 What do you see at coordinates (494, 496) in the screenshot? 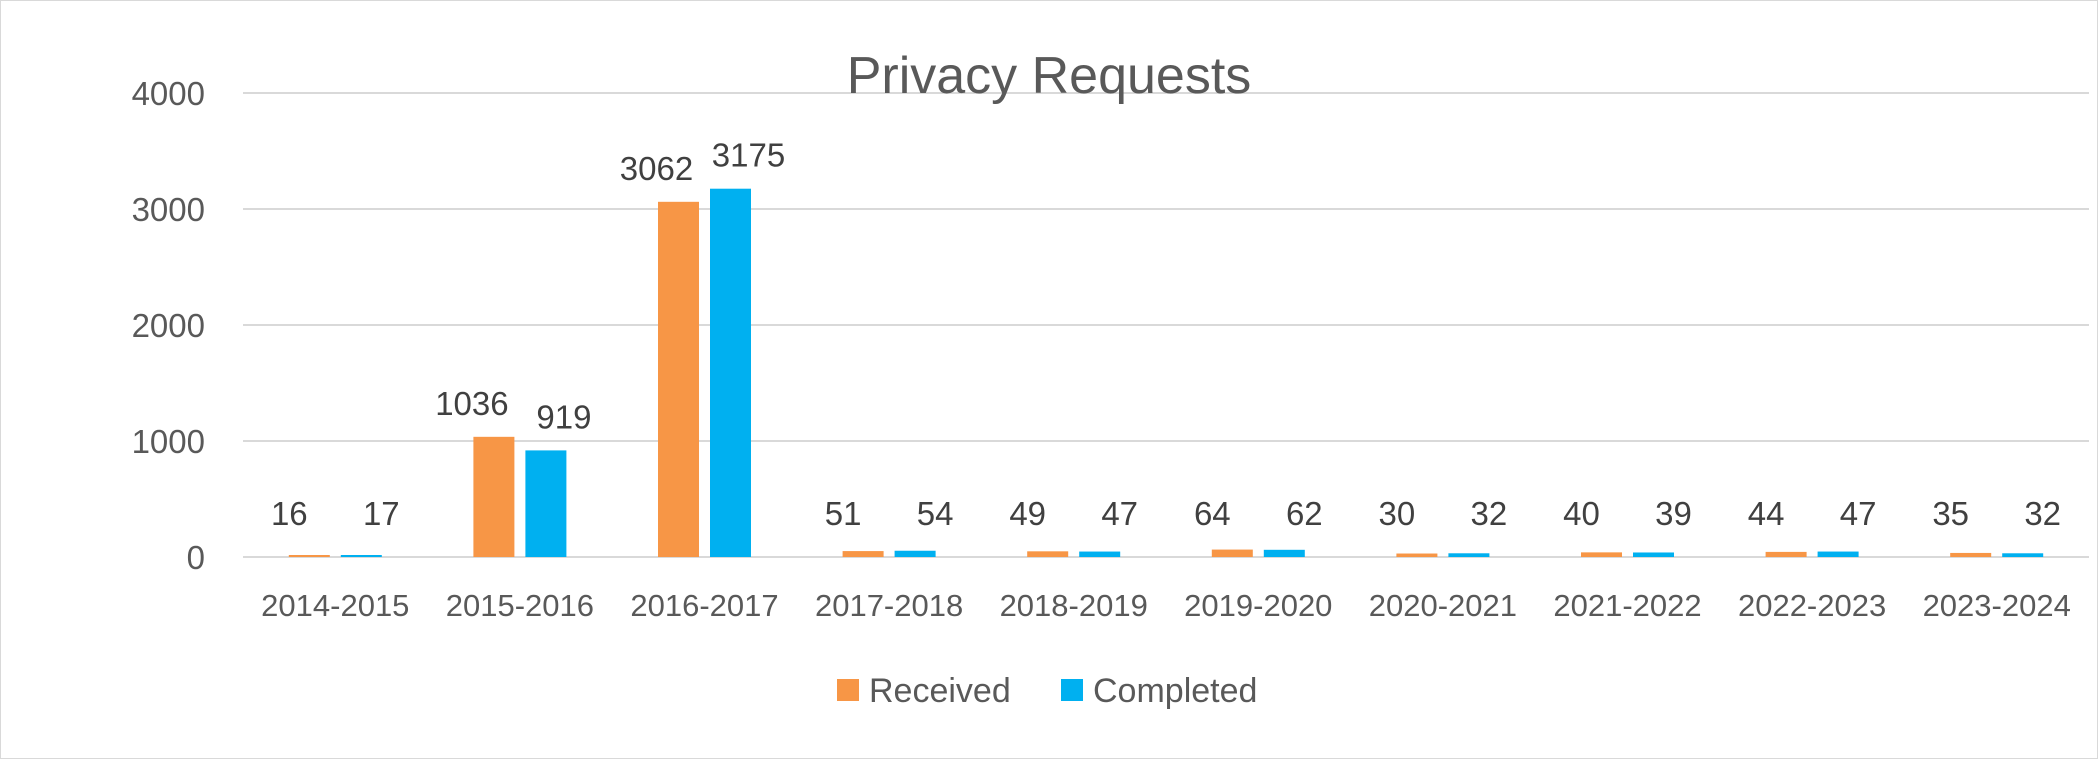
I see `bar-received-2015-2016` at bounding box center [494, 496].